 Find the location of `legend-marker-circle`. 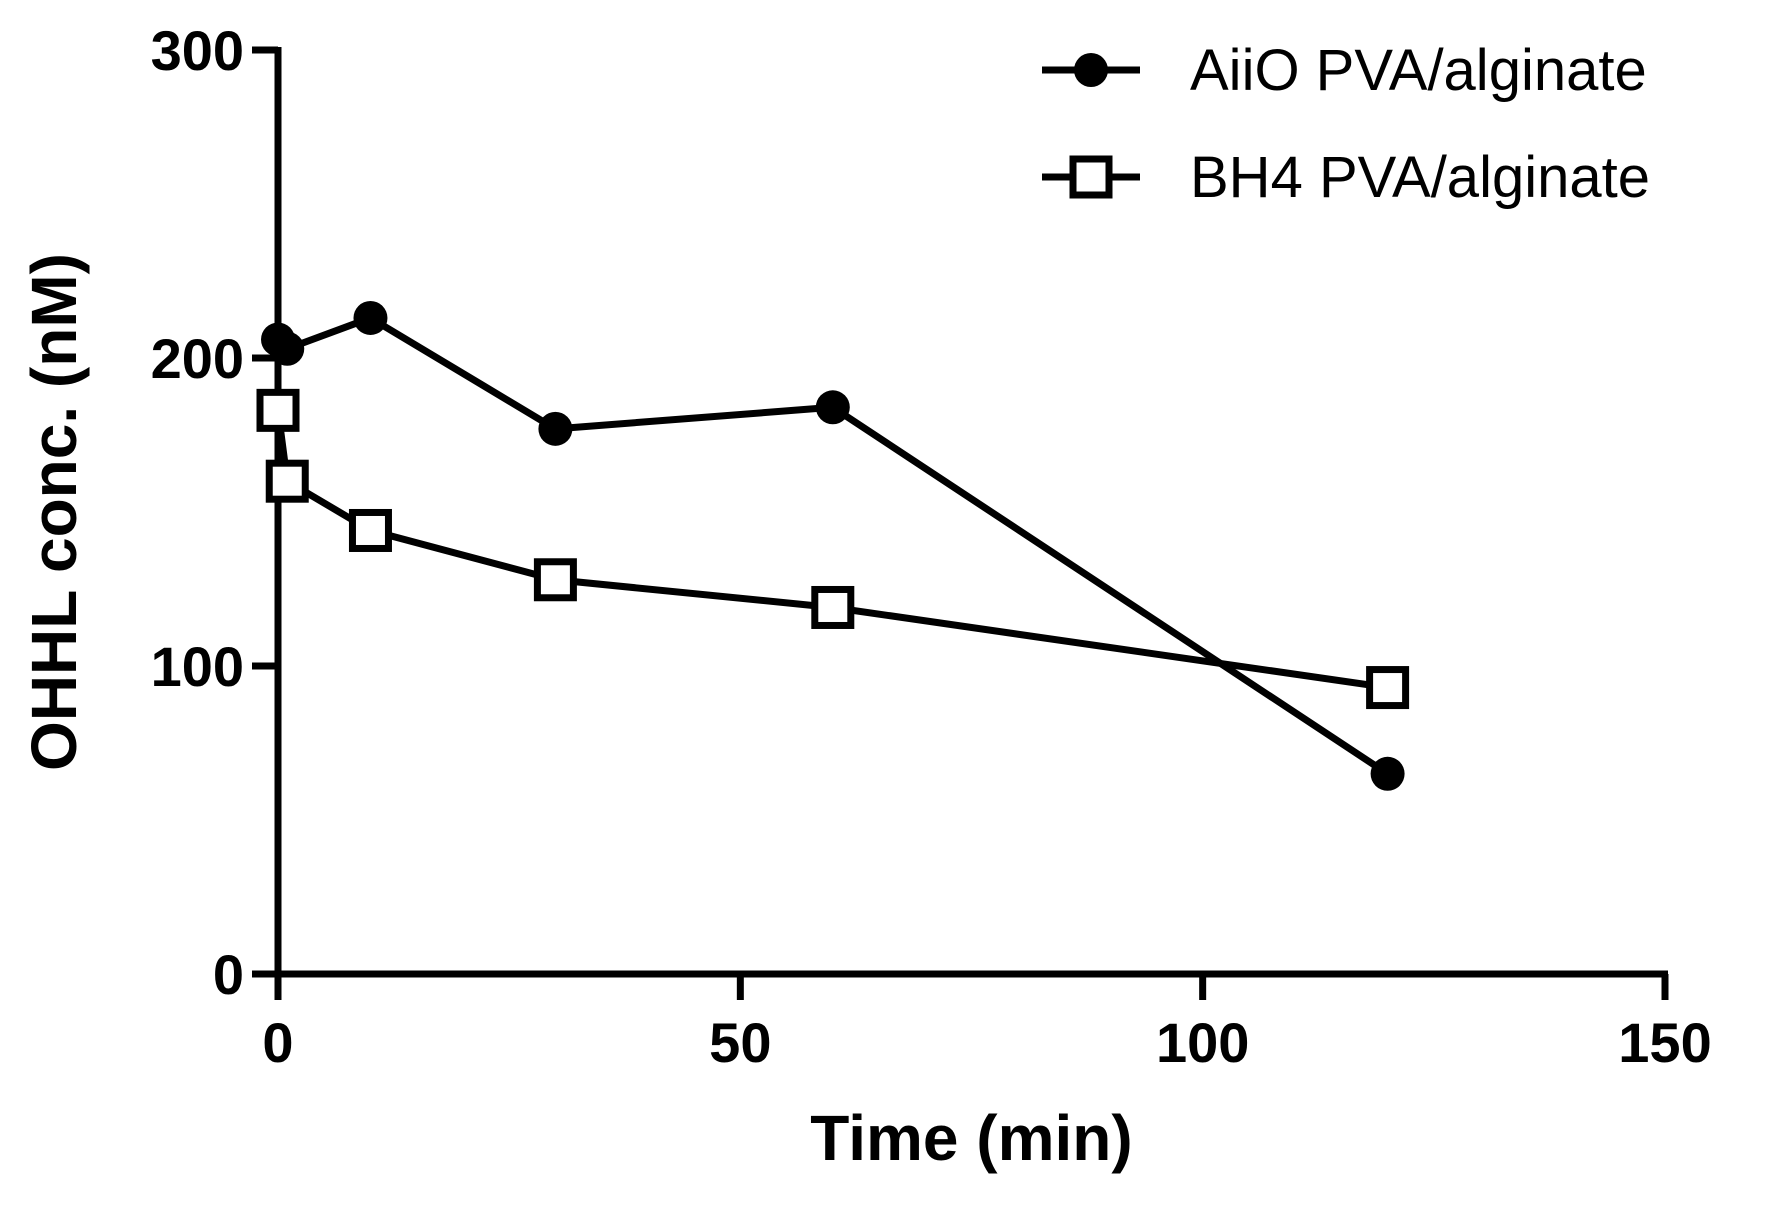

legend-marker-circle is located at coordinates (1091, 70).